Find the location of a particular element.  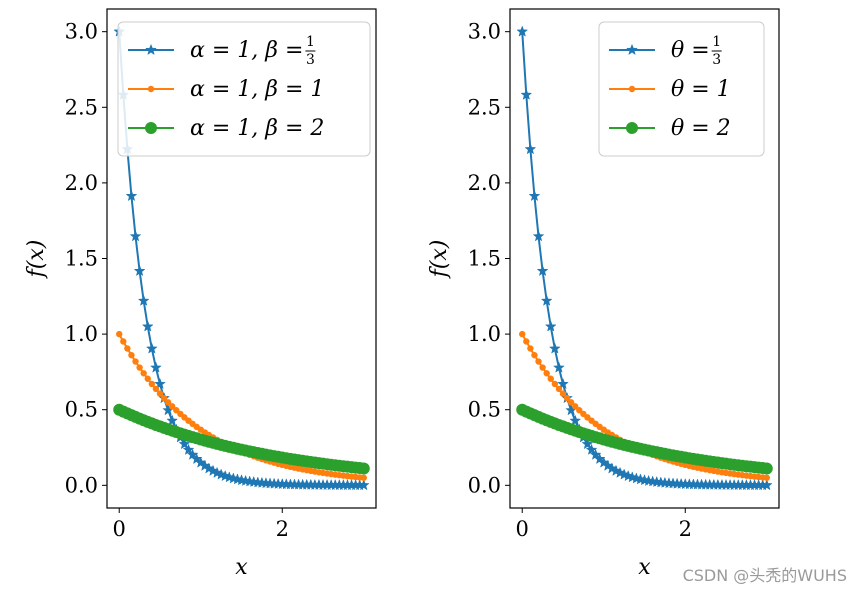

legend-label: α = 1, β = is located at coordinates (246, 50).